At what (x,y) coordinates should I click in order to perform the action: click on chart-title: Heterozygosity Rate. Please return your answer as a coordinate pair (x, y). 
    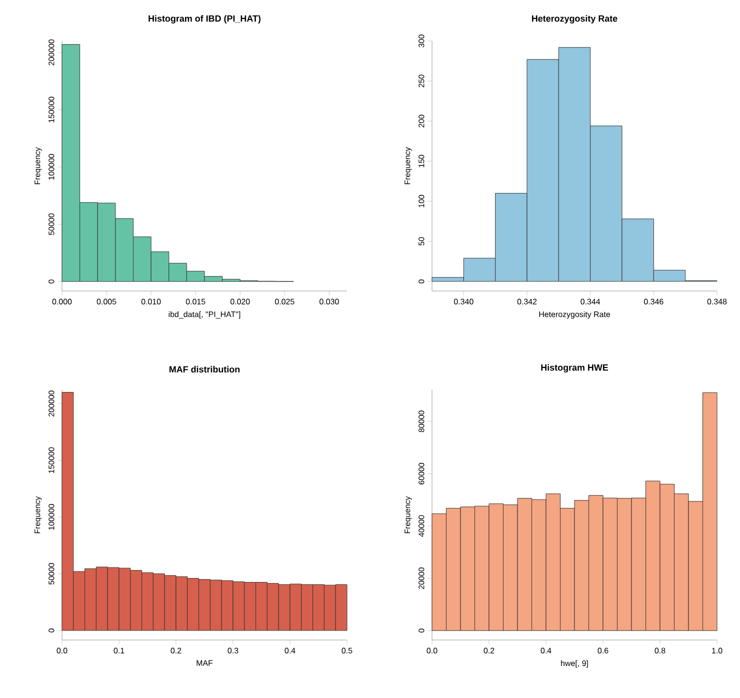
    Looking at the image, I should click on (575, 19).